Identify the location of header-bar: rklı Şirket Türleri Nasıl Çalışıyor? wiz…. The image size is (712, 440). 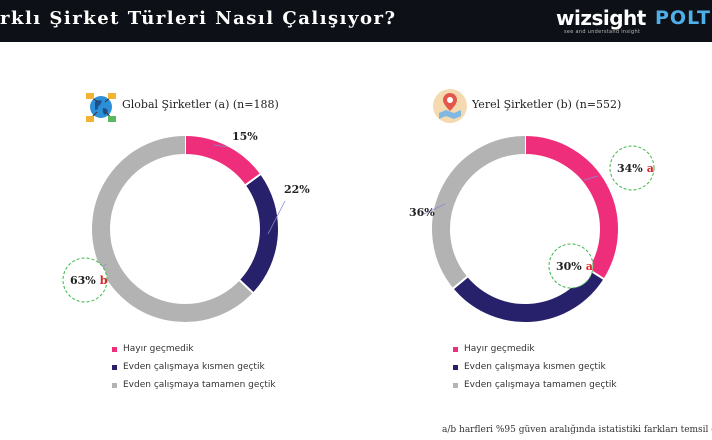
(356, 21).